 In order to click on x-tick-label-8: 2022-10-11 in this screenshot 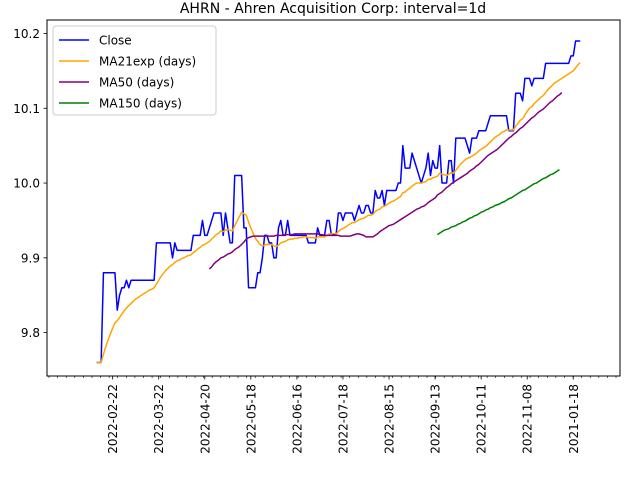, I will do `click(482, 419)`.